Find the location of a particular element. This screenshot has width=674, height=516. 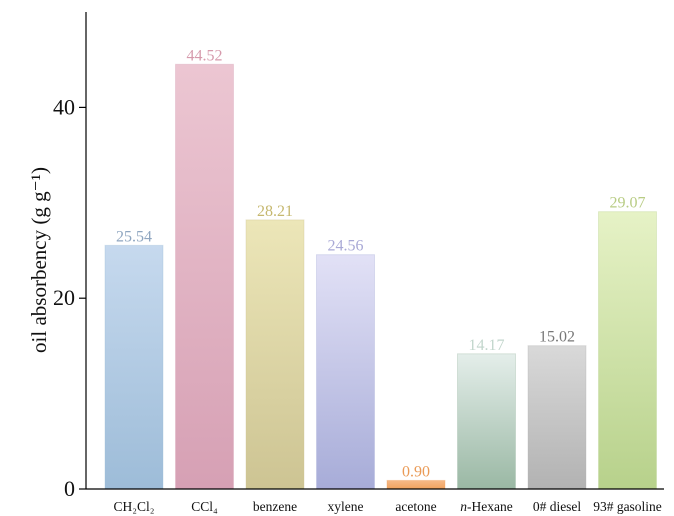

value-label-0: 25.54 is located at coordinates (134, 236).